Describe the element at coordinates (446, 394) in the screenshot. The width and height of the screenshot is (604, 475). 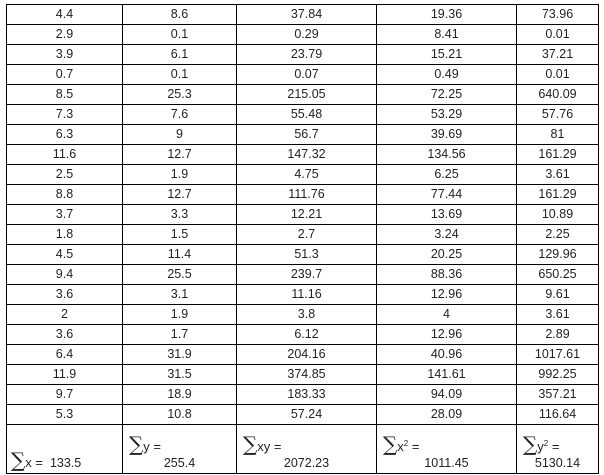
I see `table-cell: 94.09` at that location.